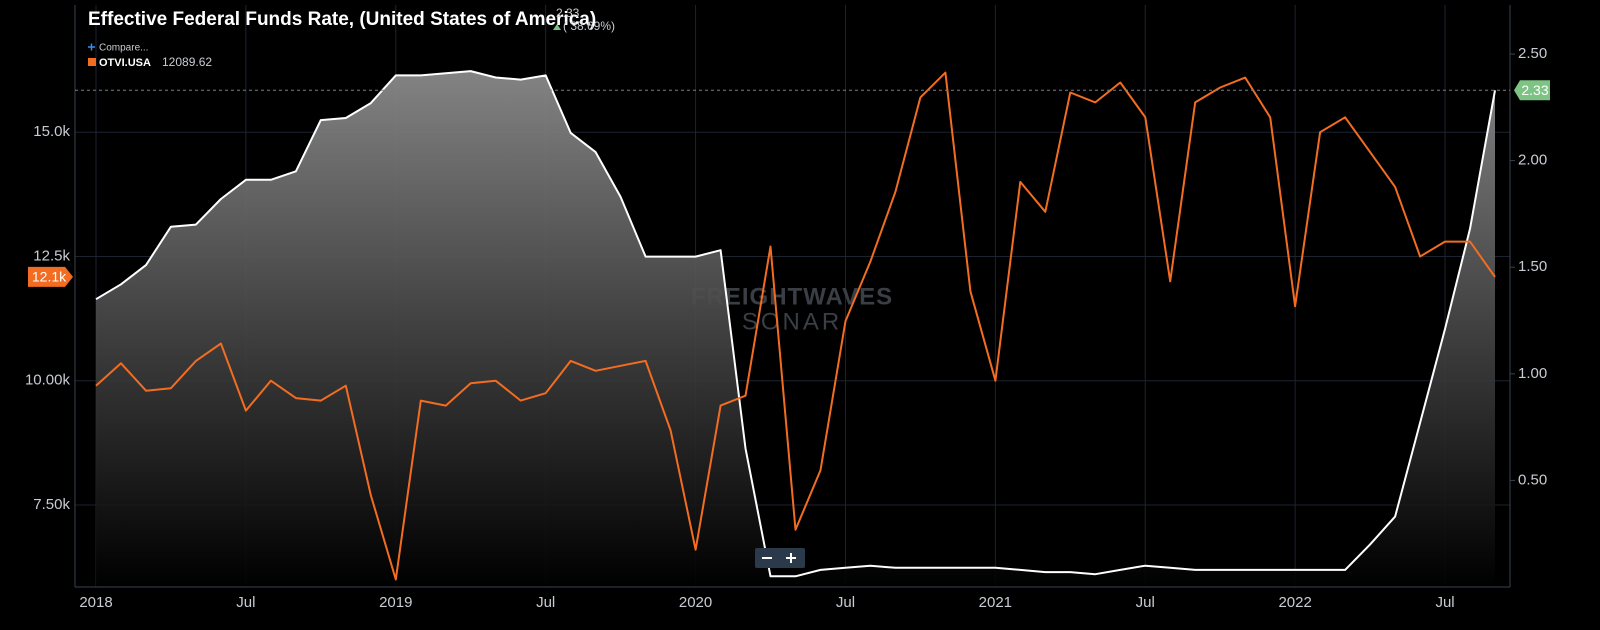 The width and height of the screenshot is (1600, 630). What do you see at coordinates (1532, 373) in the screenshot?
I see `y2-tick-label: 1.00` at bounding box center [1532, 373].